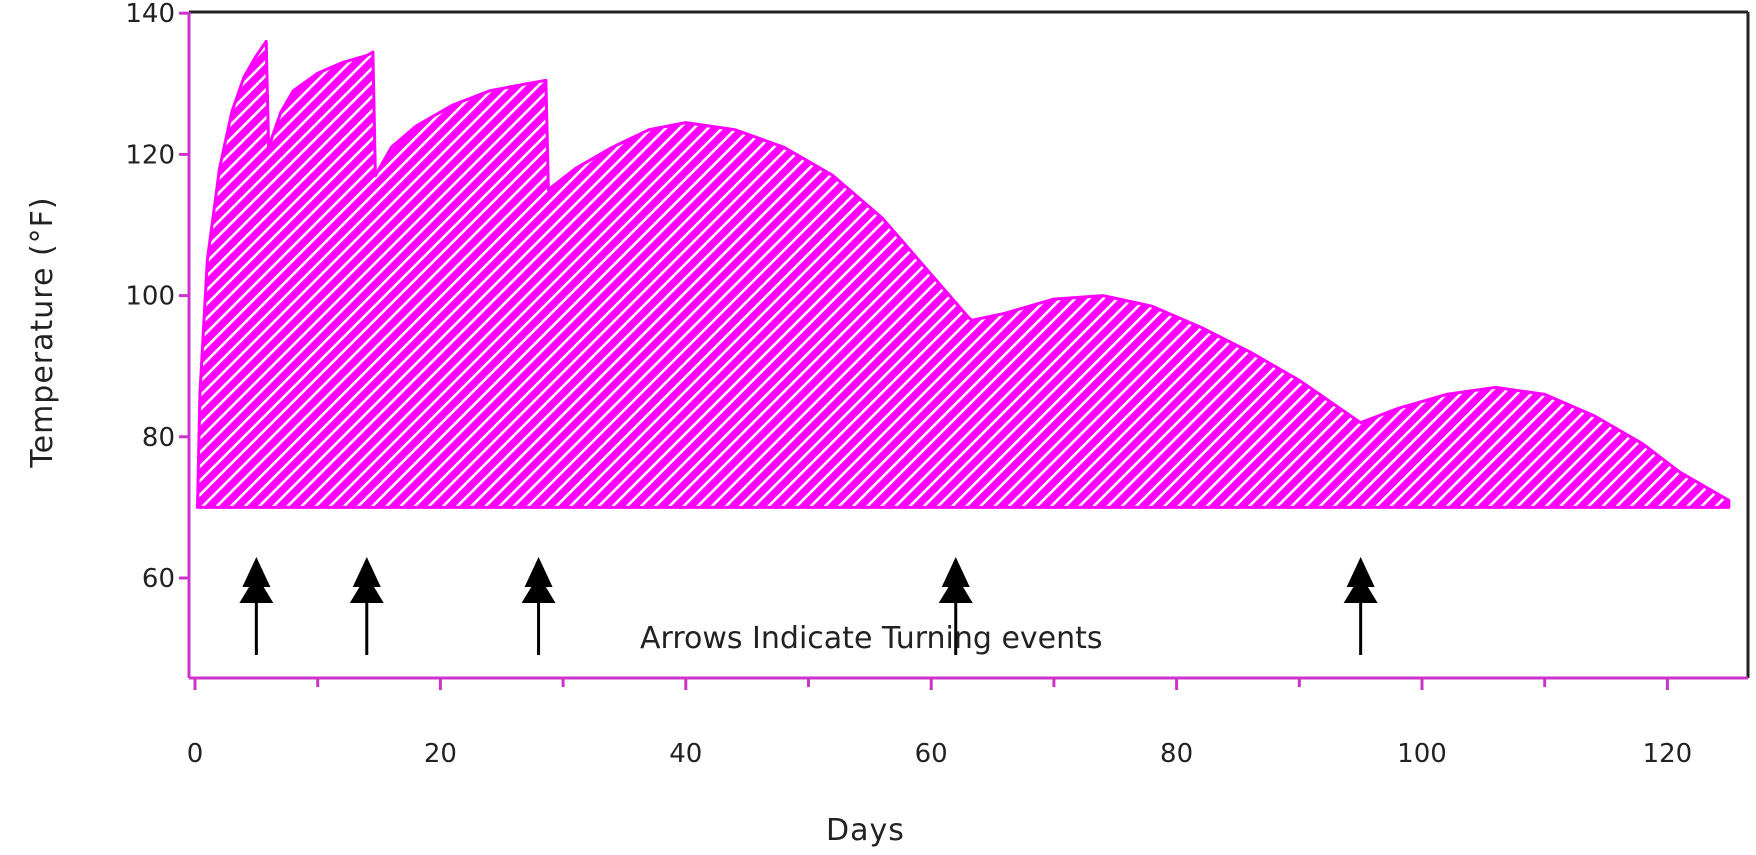 This screenshot has height=855, width=1756. I want to click on y-tick-label: 80, so click(158, 438).